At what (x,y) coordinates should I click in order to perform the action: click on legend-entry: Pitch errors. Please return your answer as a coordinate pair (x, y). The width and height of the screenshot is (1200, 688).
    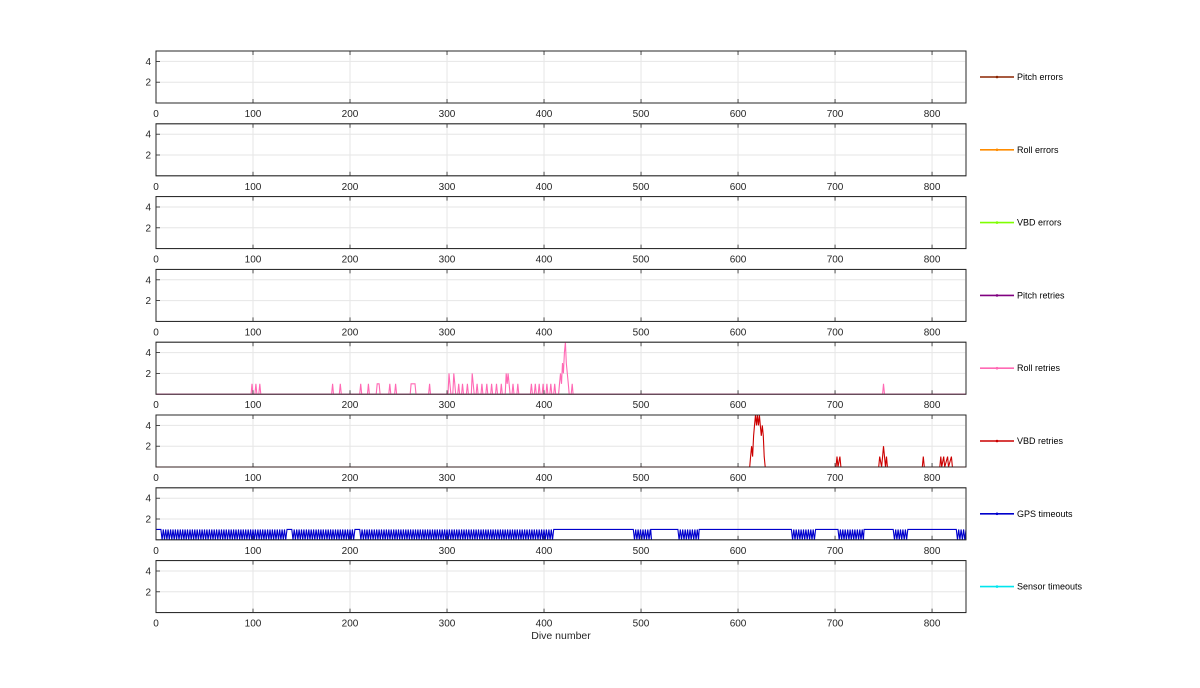
    Looking at the image, I should click on (1022, 77).